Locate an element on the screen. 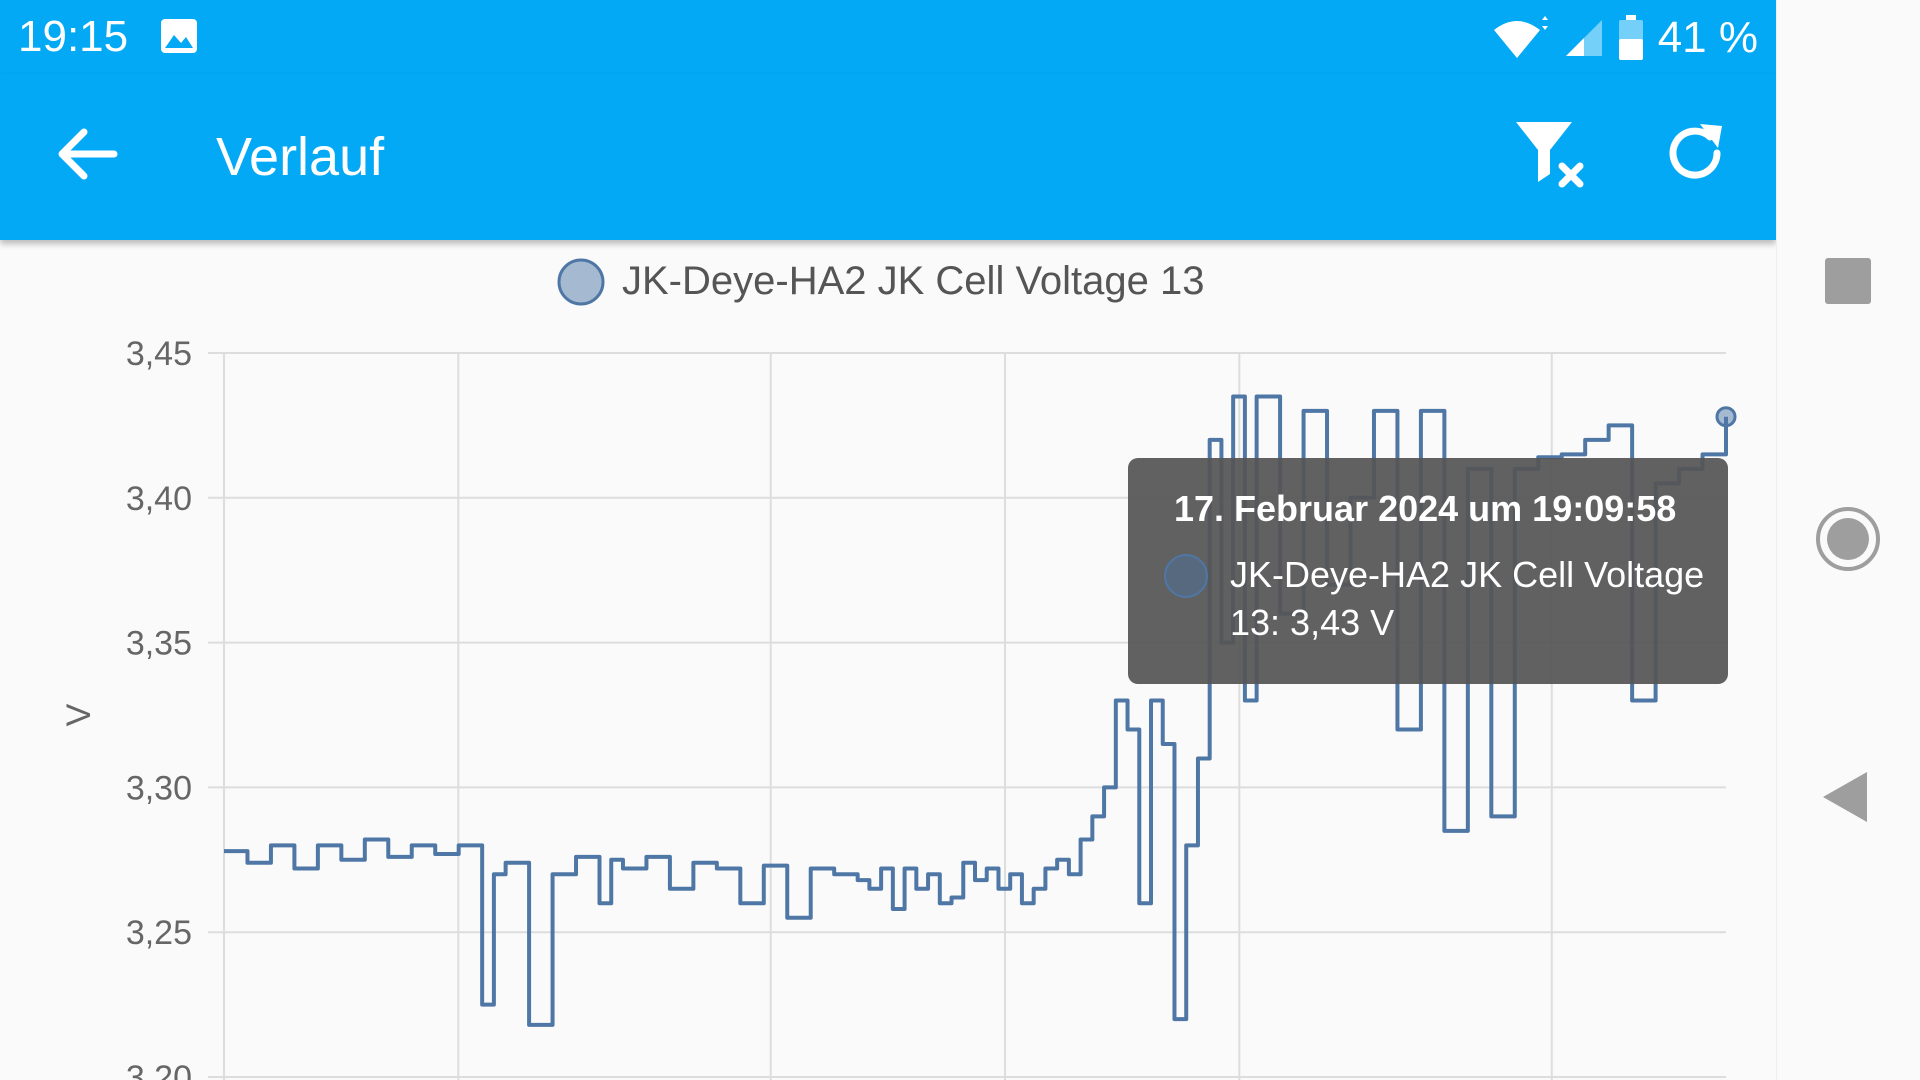 The height and width of the screenshot is (1080, 1920). filter-remove-icon is located at coordinates (1550, 155).